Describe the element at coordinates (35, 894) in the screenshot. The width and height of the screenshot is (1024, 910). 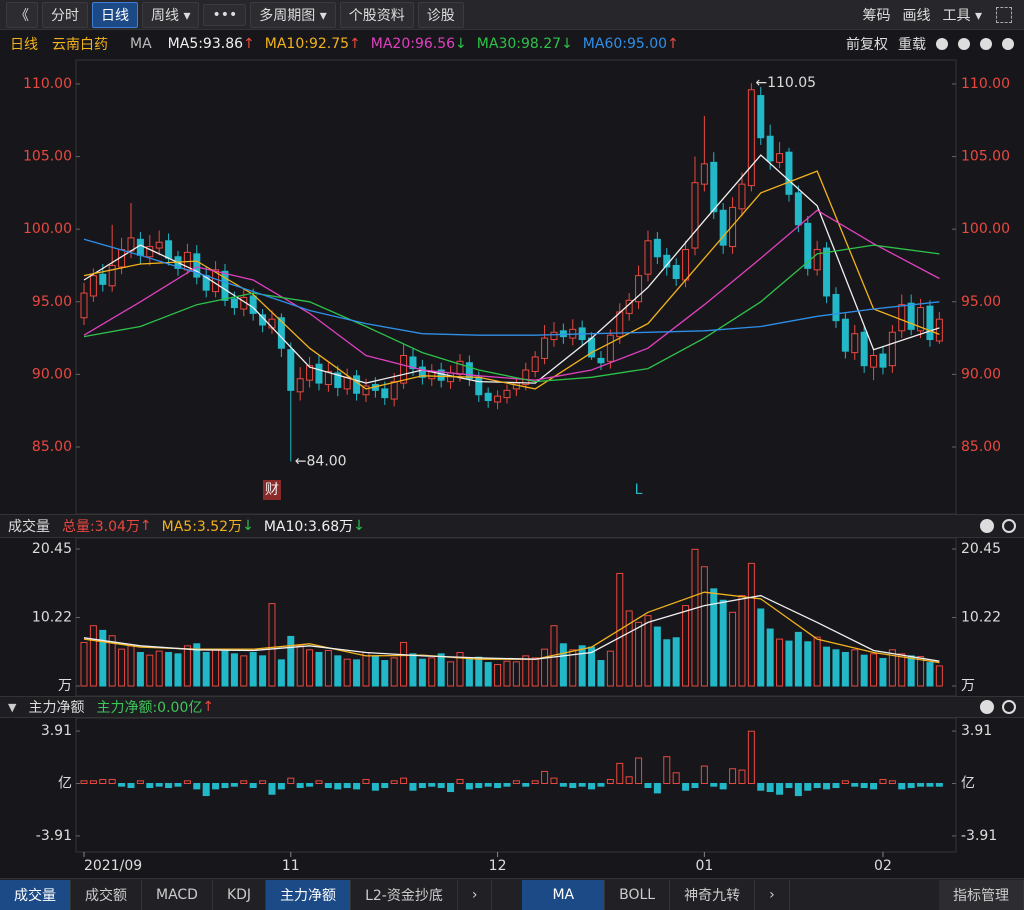
I see `indicator-tab: 成交量` at that location.